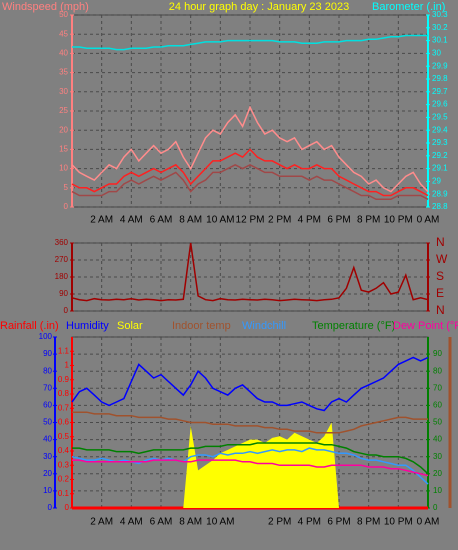 The width and height of the screenshot is (458, 550). What do you see at coordinates (47, 405) in the screenshot?
I see `y-tick-label: 60` at bounding box center [47, 405].